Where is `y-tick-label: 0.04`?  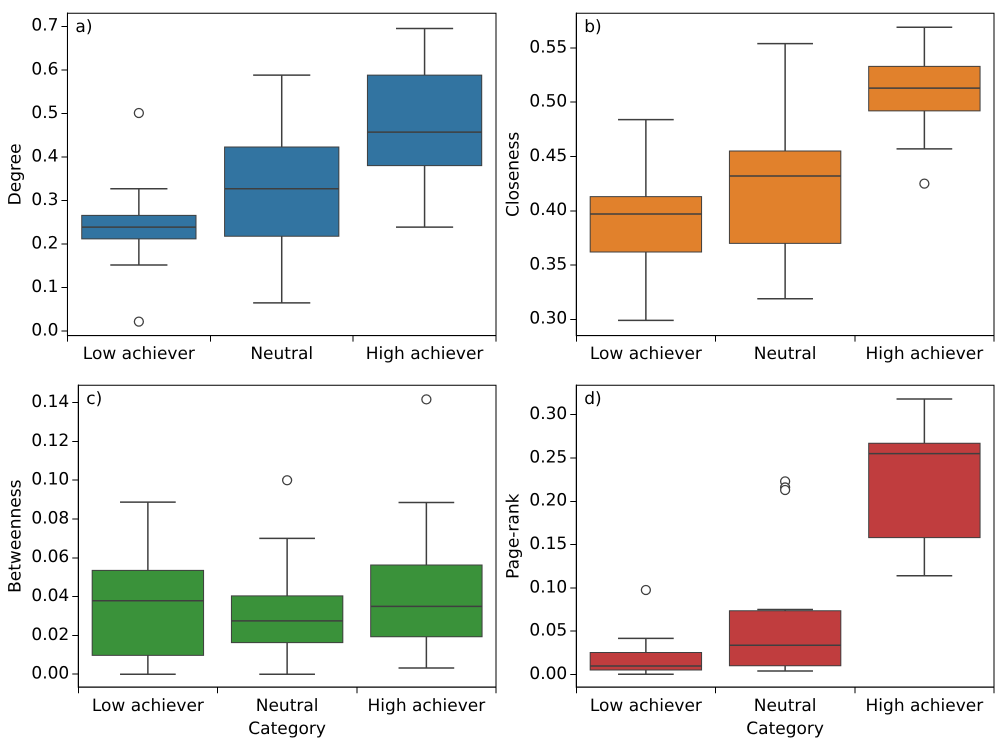 y-tick-label: 0.04 is located at coordinates (50, 596).